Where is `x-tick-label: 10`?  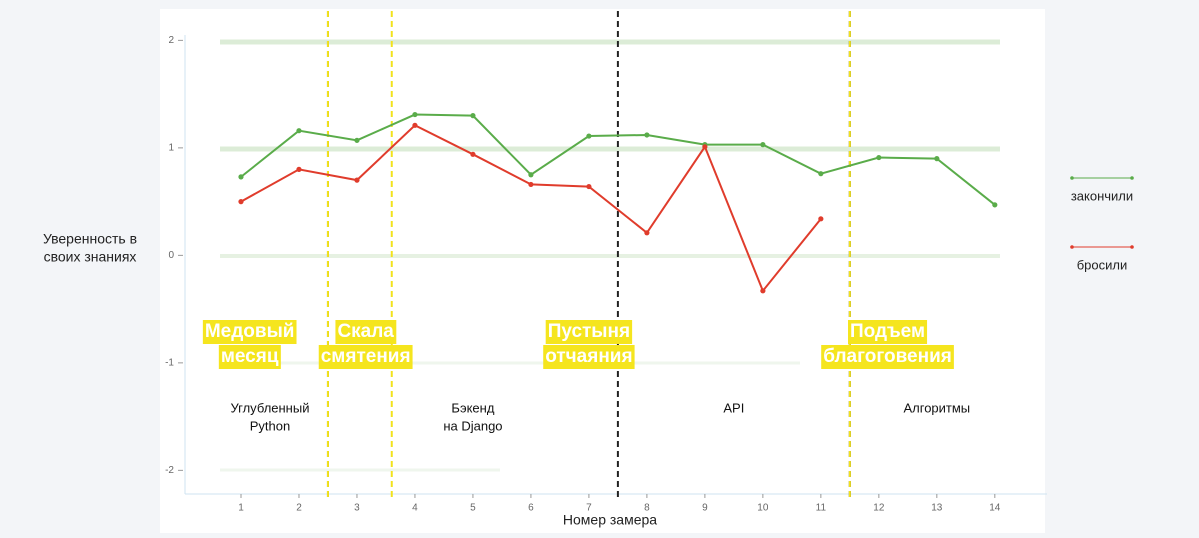 x-tick-label: 10 is located at coordinates (763, 508).